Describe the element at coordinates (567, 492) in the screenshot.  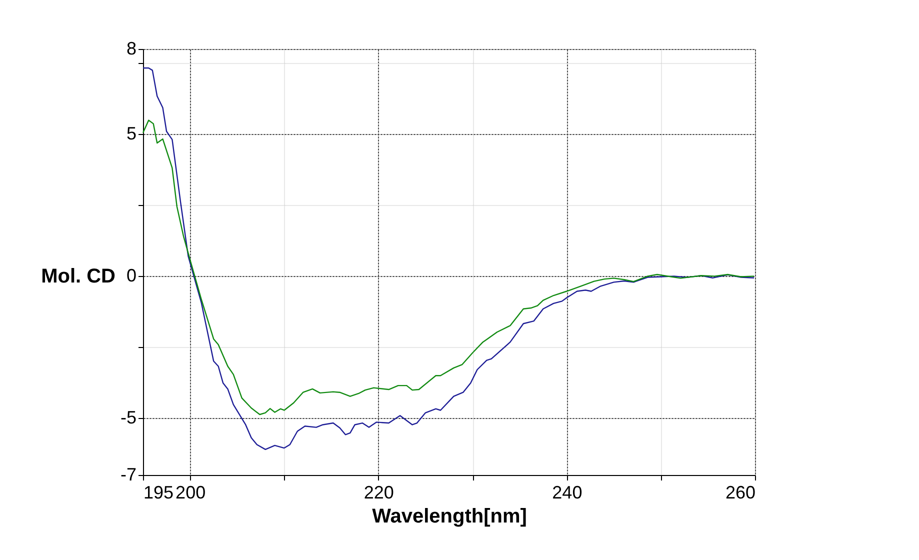
I see `x-tick-label: 240` at that location.